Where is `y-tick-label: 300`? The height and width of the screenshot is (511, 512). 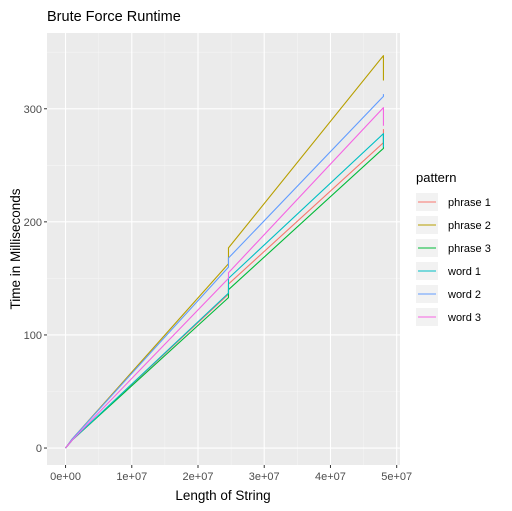 y-tick-label: 300 is located at coordinates (33, 110).